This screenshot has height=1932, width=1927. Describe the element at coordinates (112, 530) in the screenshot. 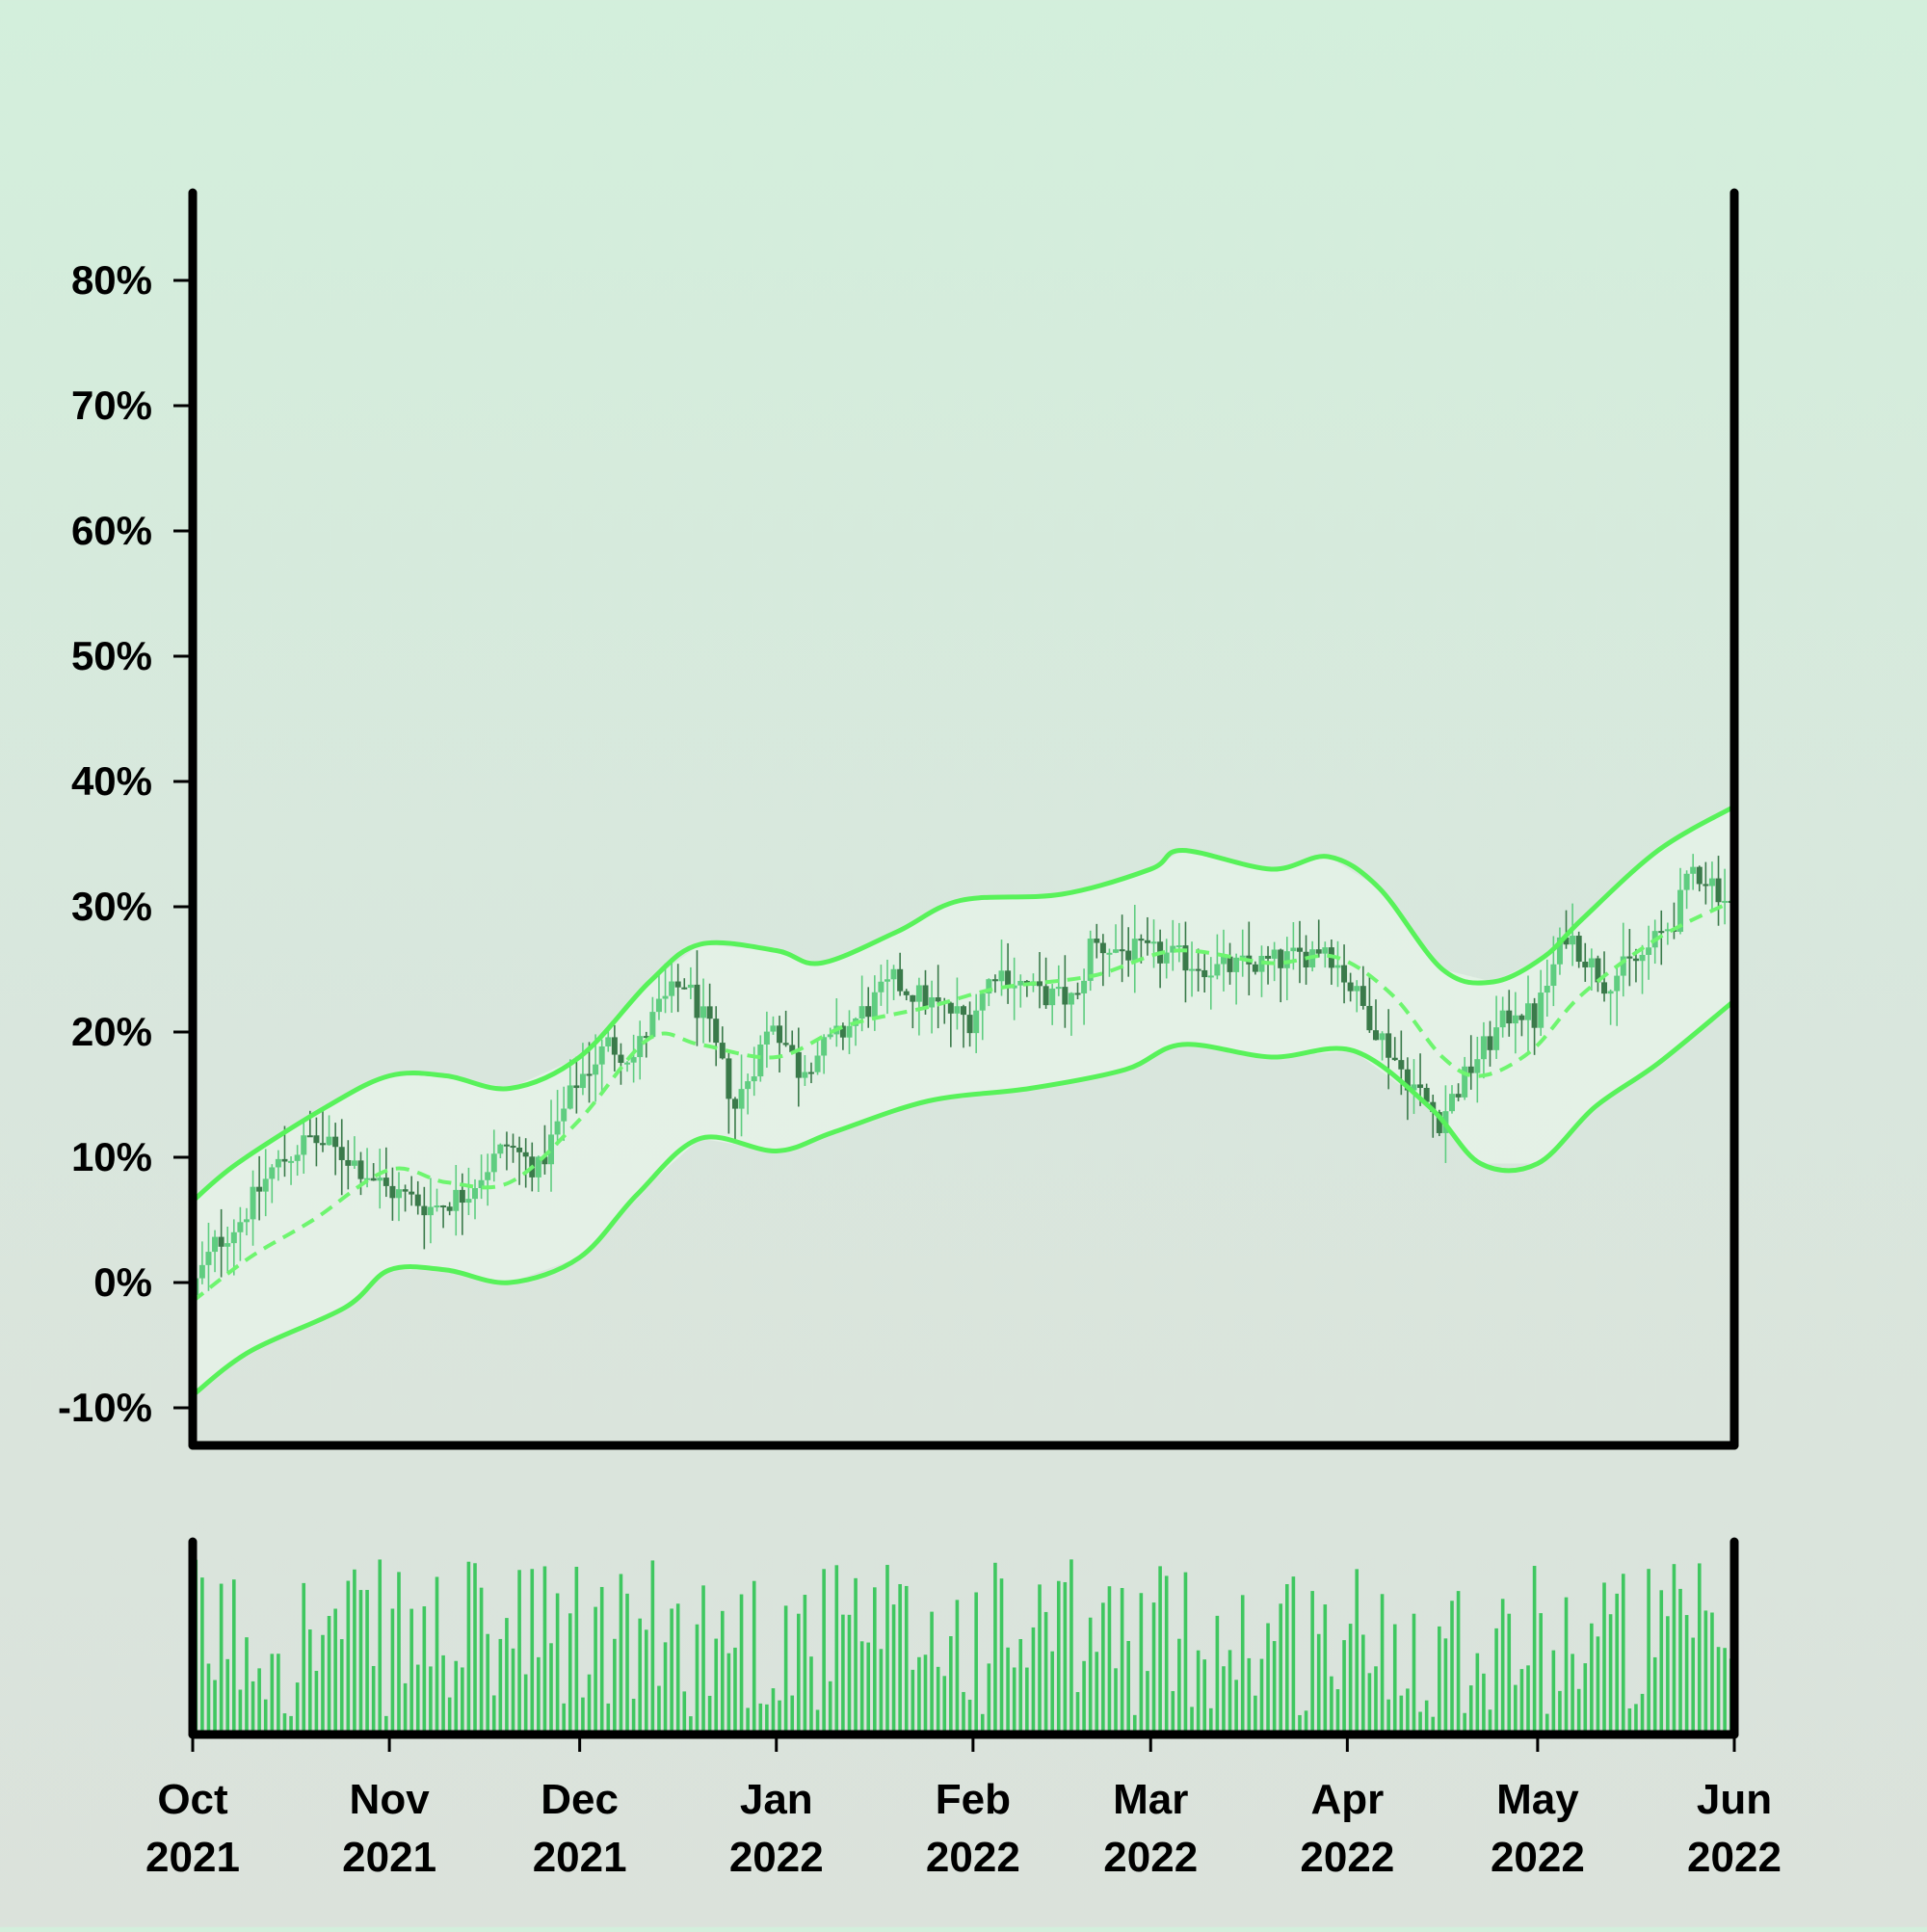

I see `y-tick-label: 60%` at that location.